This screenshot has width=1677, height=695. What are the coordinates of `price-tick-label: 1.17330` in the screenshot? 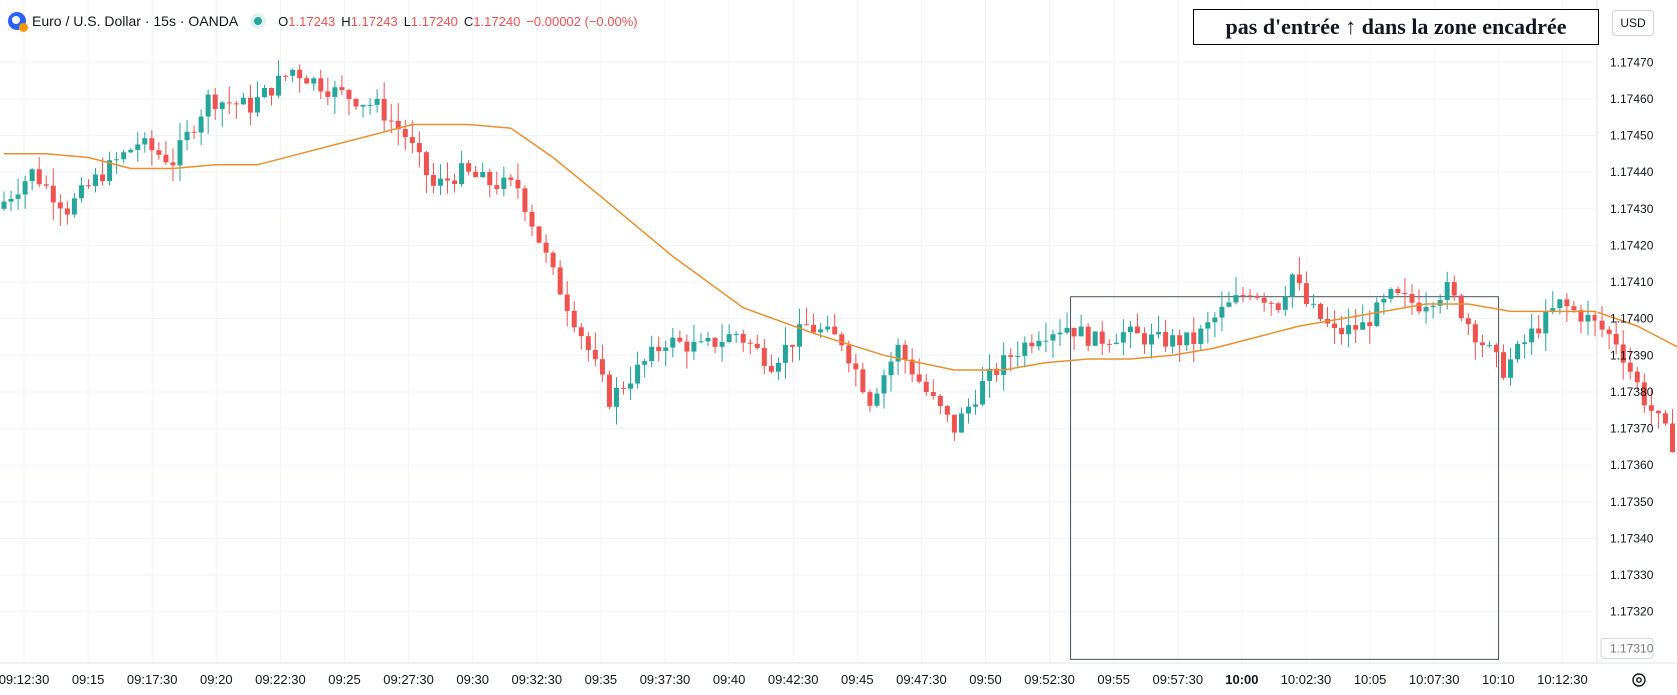 It's located at (1632, 575).